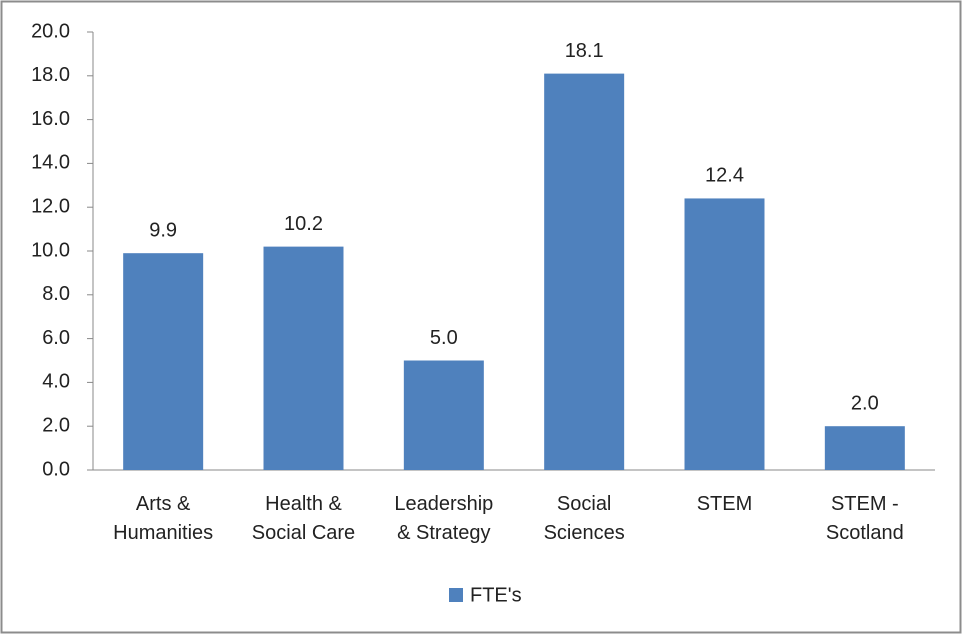 This screenshot has width=963, height=635. I want to click on data-label: 2.0, so click(865, 403).